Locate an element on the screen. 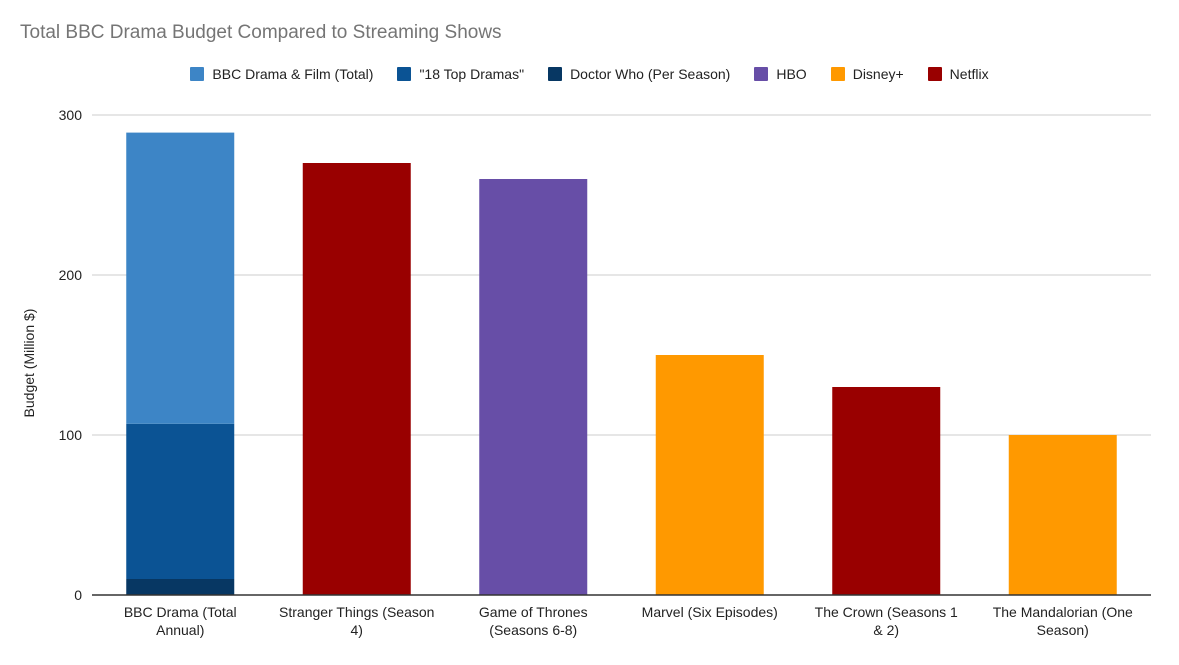 This screenshot has width=1179, height=665. y-tick-label: 200 is located at coordinates (71, 275).